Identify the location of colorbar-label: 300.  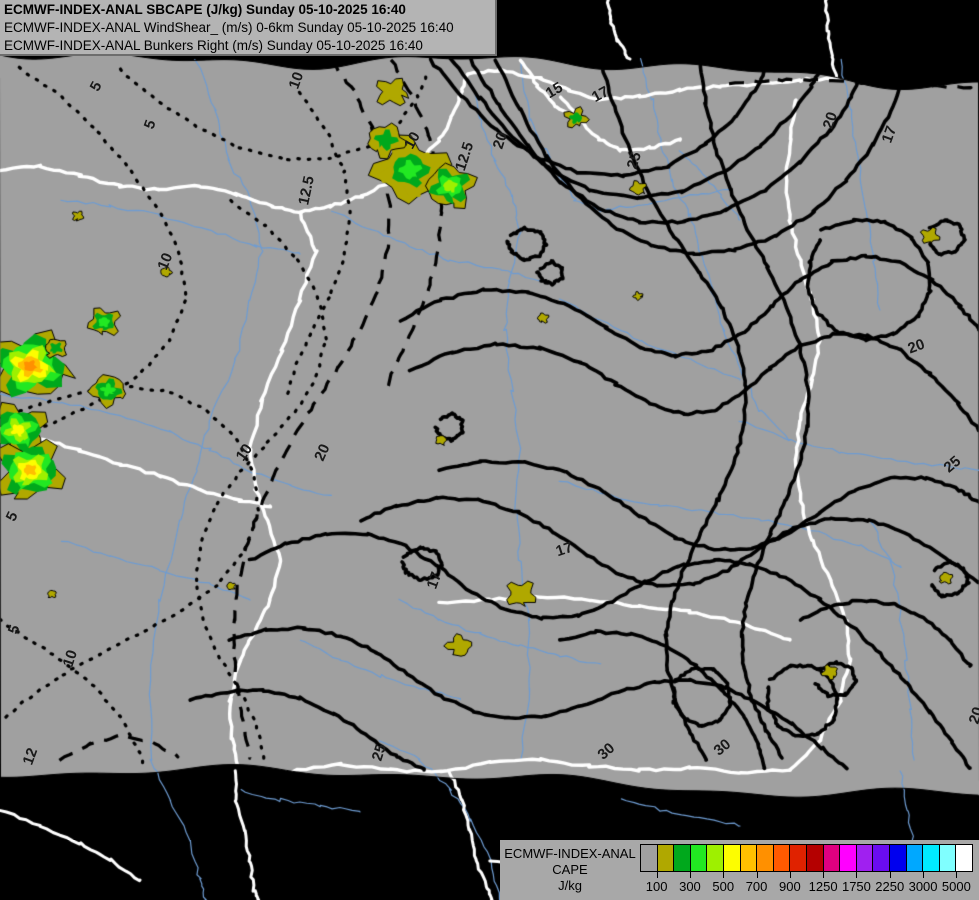
(690, 886).